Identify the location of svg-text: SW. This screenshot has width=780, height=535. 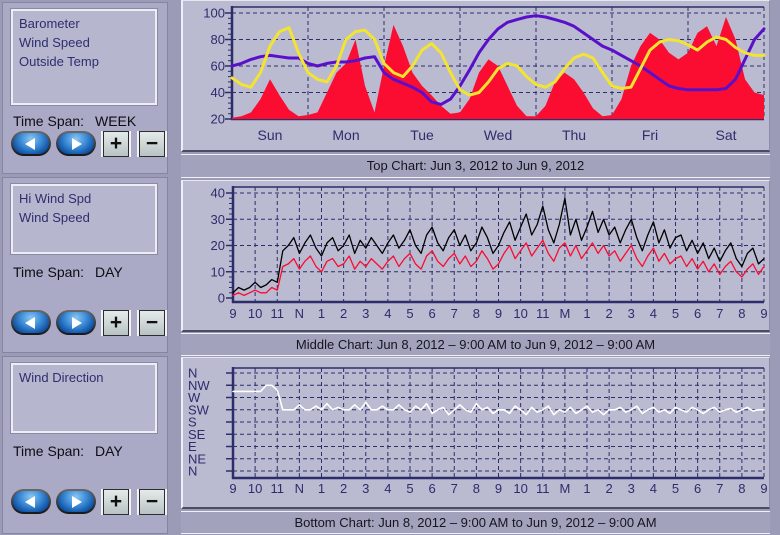
(199, 409).